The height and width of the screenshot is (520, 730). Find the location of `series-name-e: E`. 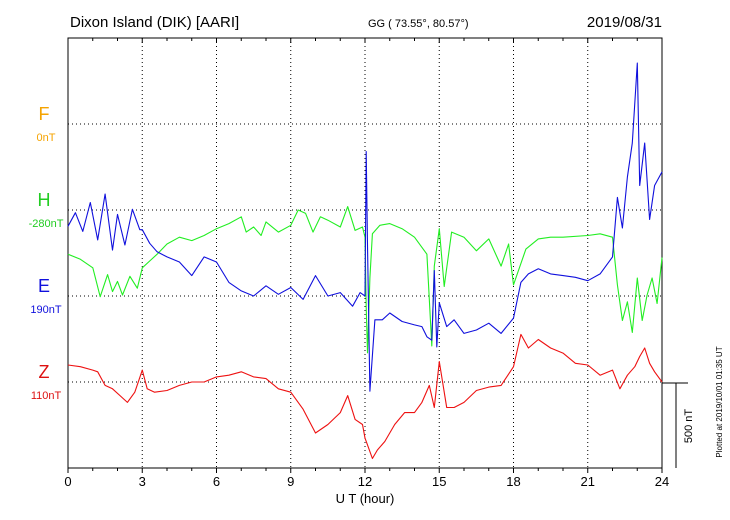

series-name-e: E is located at coordinates (44, 286).